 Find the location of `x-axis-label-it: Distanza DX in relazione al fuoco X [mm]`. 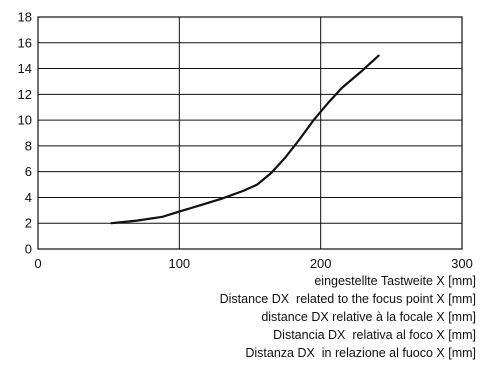

x-axis-label-it: Distanza DX in relazione al fuoco X [mm] is located at coordinates (360, 353).